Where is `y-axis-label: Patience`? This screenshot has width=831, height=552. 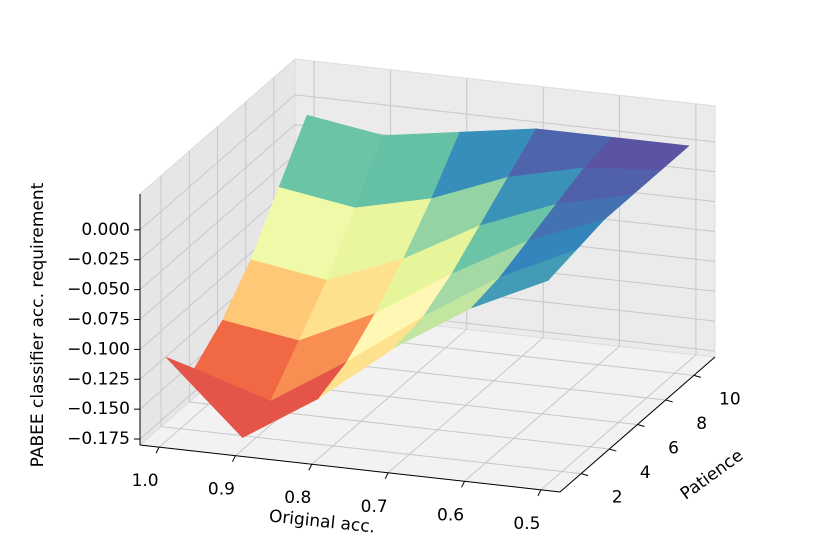
y-axis-label: Patience is located at coordinates (712, 475).